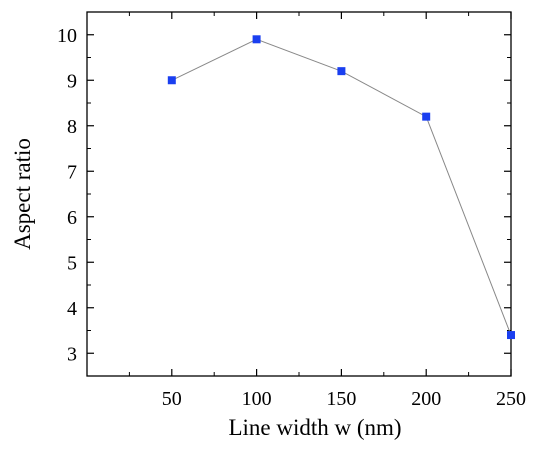 The width and height of the screenshot is (550, 452). I want to click on y-tick-label: 8, so click(72, 127).